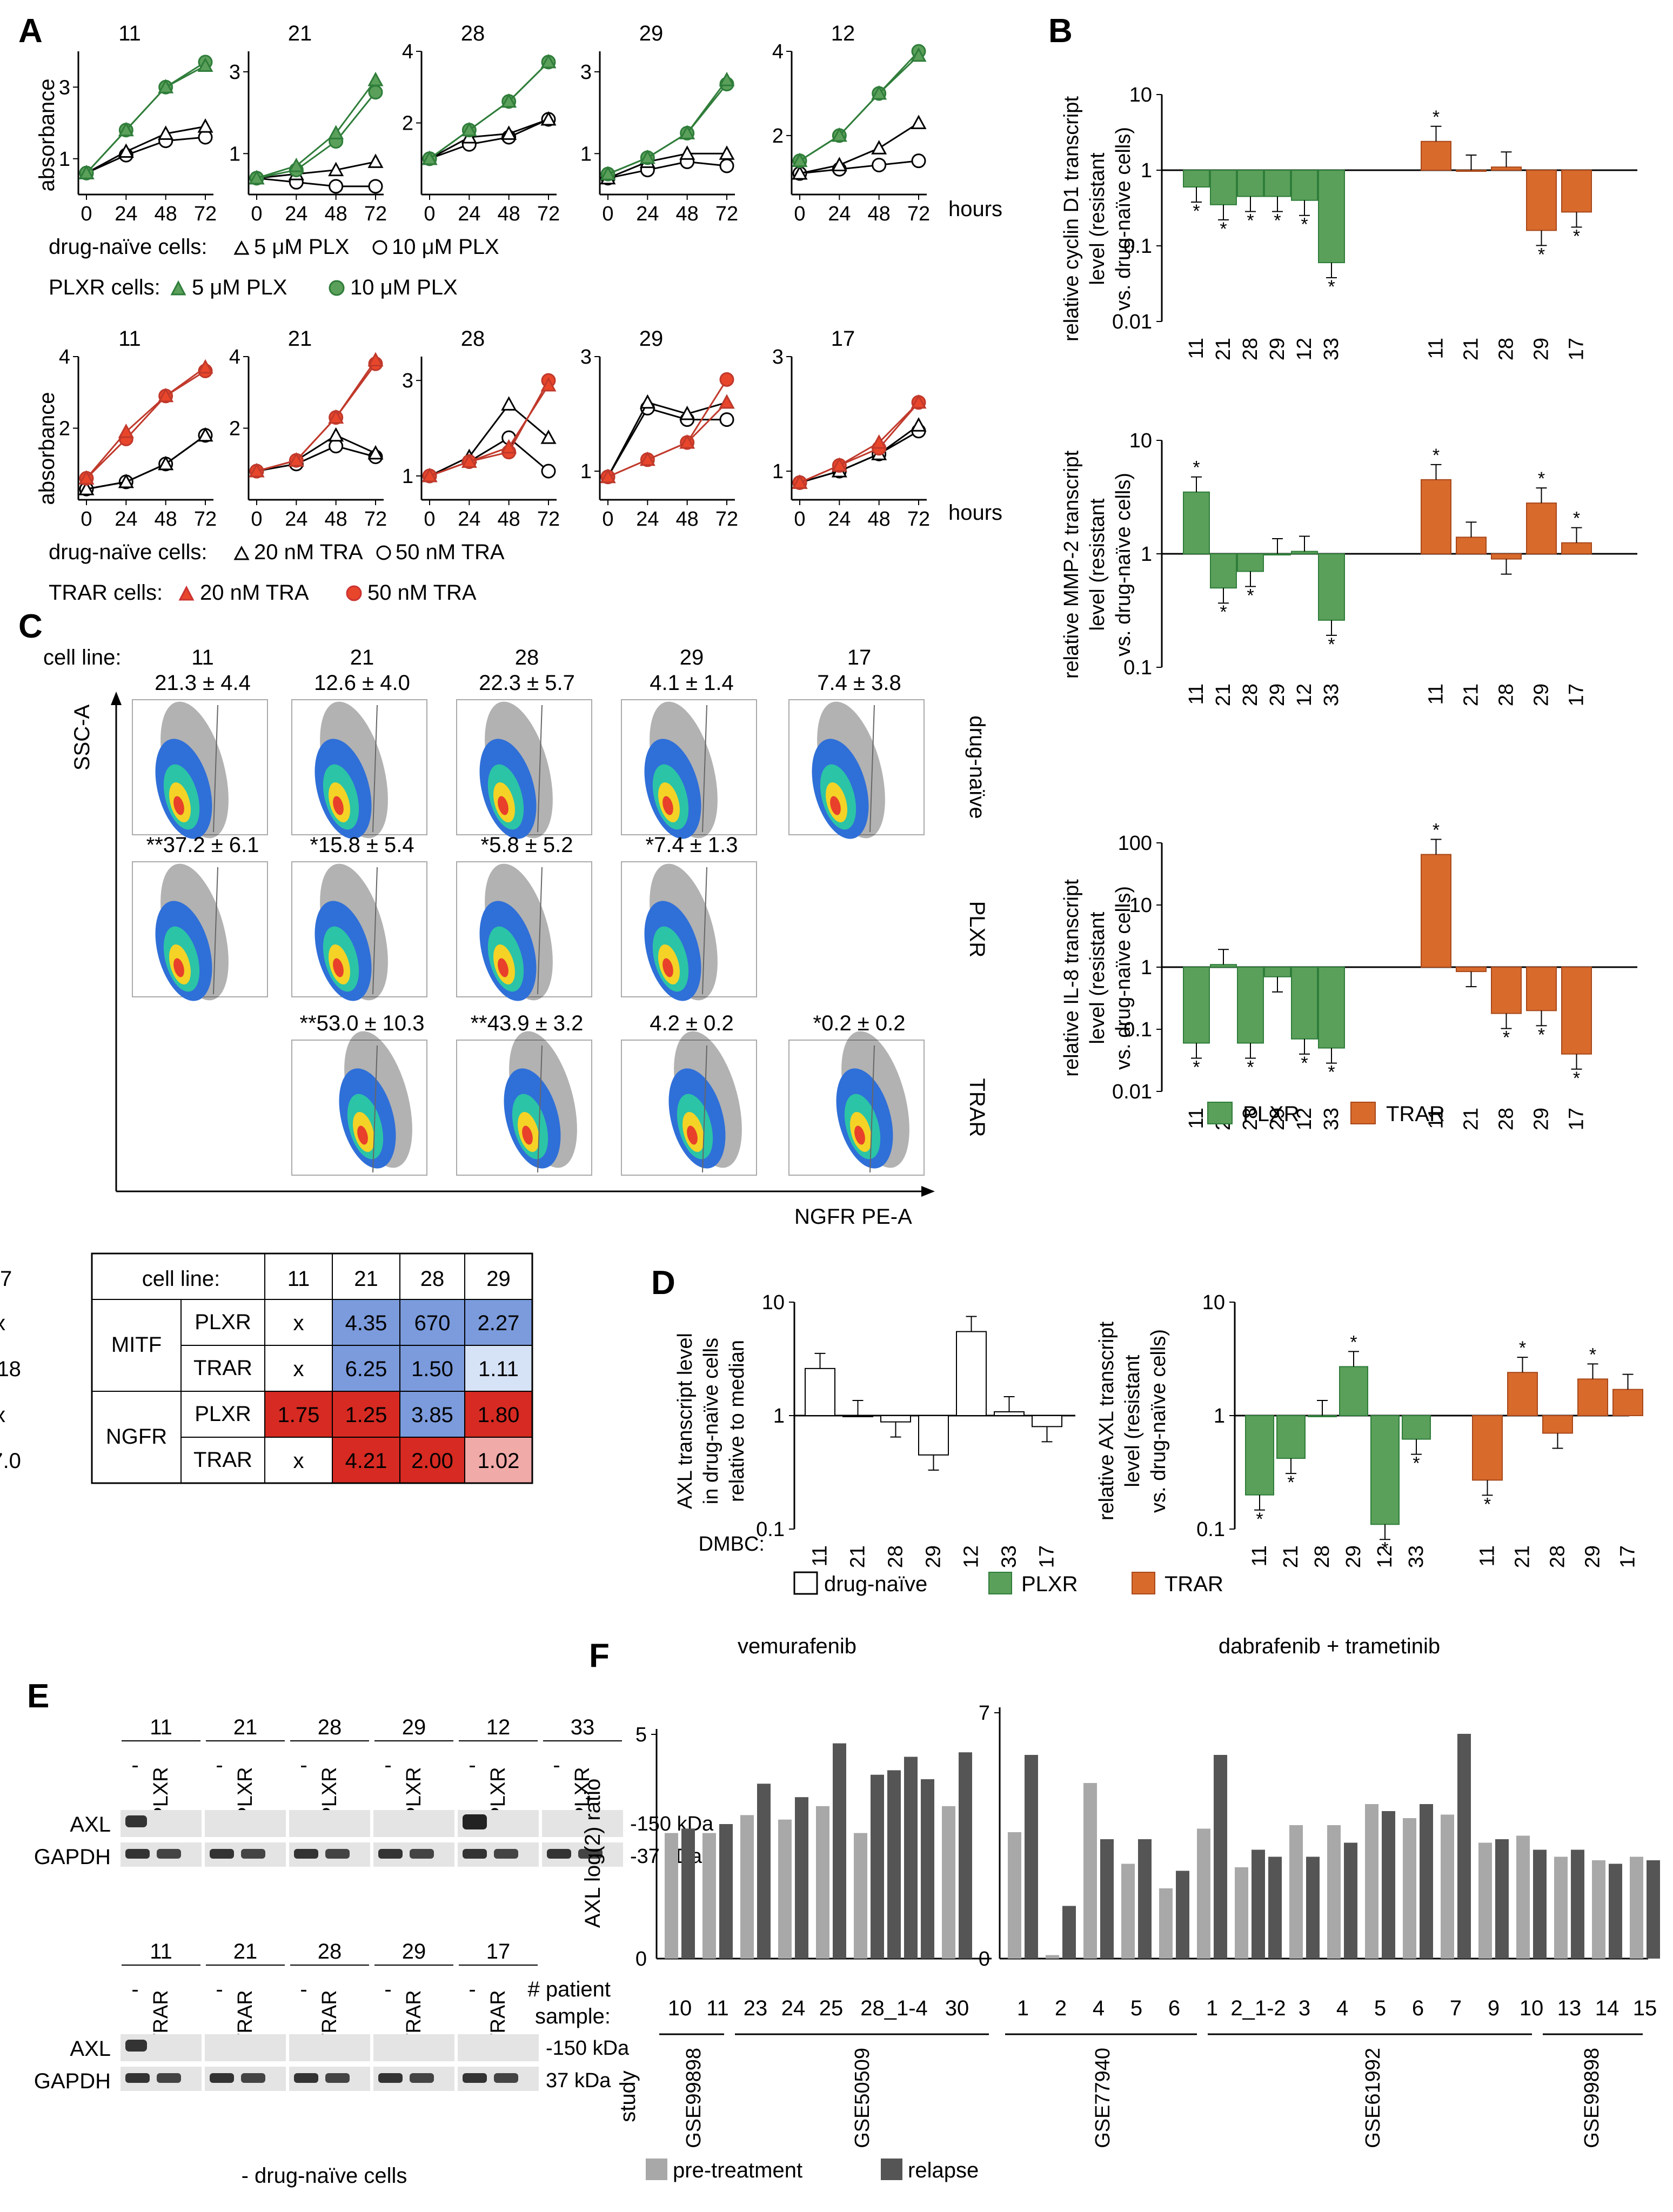 Image resolution: width=1673 pixels, height=2212 pixels. Describe the element at coordinates (549, 472) in the screenshot. I see `data-point-naive_circ` at that location.